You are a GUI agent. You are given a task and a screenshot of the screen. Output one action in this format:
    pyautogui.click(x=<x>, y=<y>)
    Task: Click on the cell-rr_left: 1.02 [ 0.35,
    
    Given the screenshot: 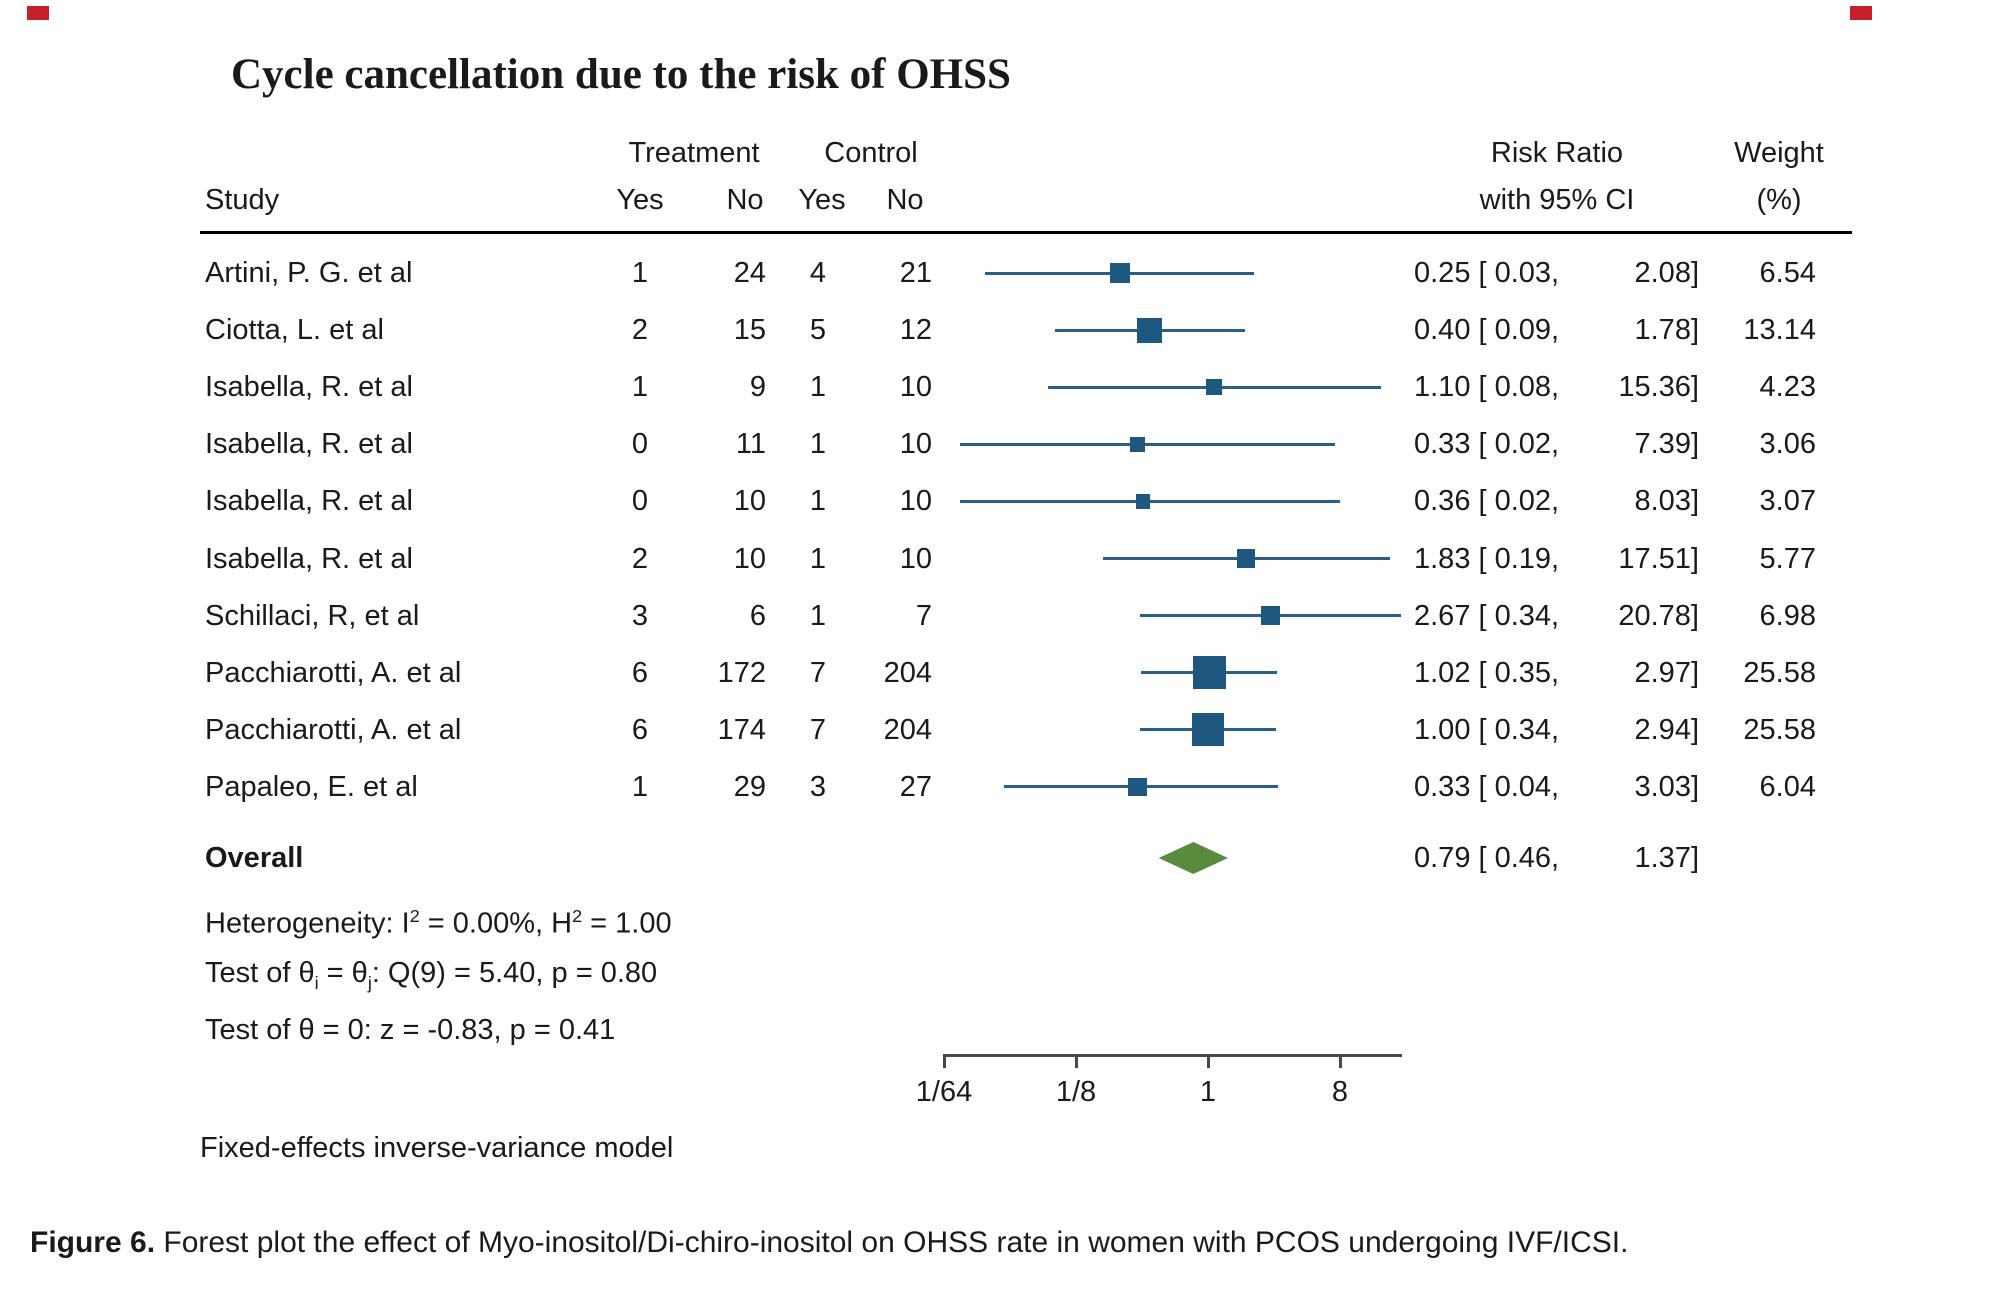 What is the action you would take?
    pyautogui.click(x=1487, y=672)
    